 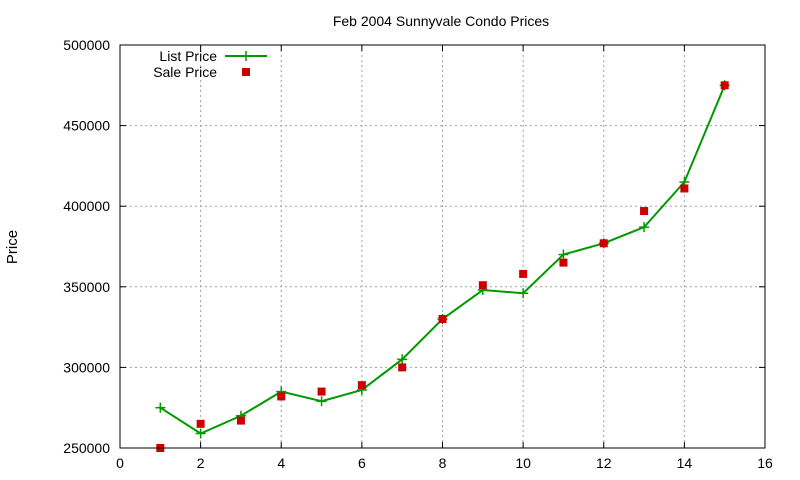 I want to click on legend-square-sample, so click(x=246, y=72).